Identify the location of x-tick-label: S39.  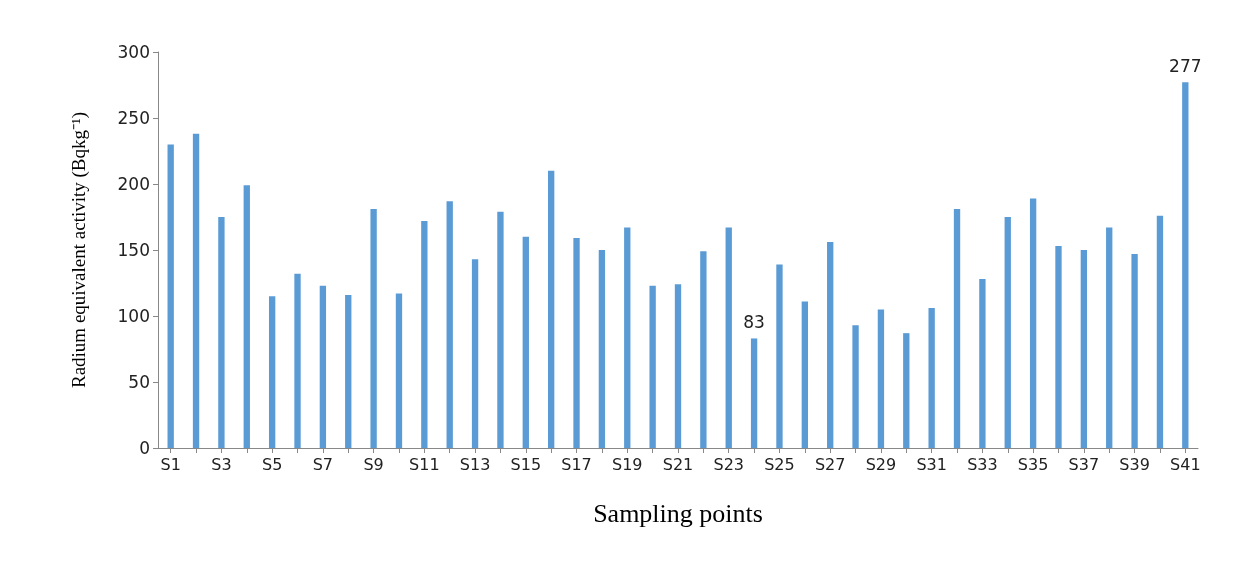
(1134, 464).